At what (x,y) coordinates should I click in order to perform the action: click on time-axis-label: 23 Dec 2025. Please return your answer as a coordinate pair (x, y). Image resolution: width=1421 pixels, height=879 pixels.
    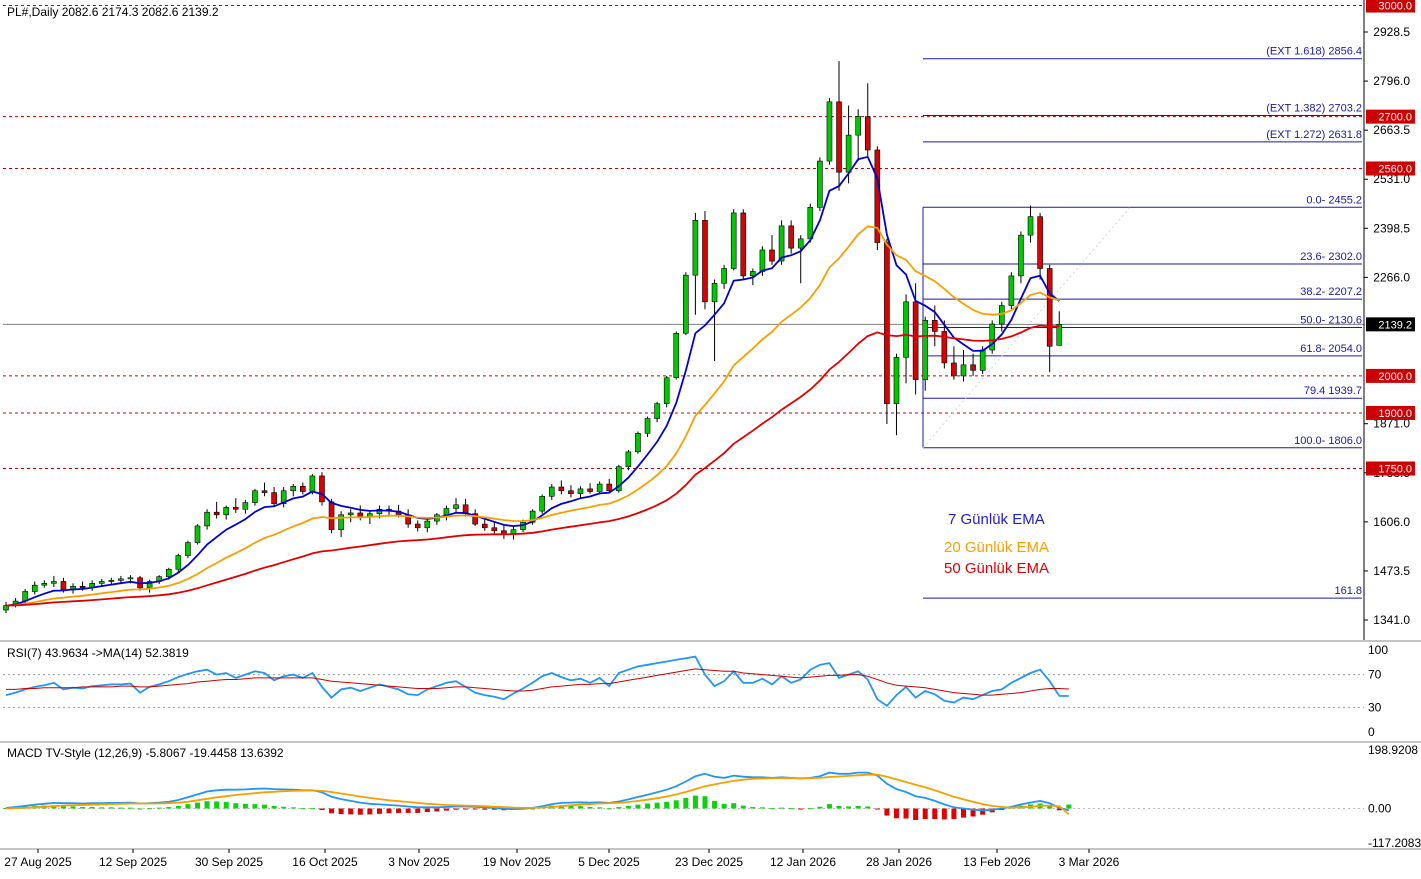
    Looking at the image, I should click on (709, 862).